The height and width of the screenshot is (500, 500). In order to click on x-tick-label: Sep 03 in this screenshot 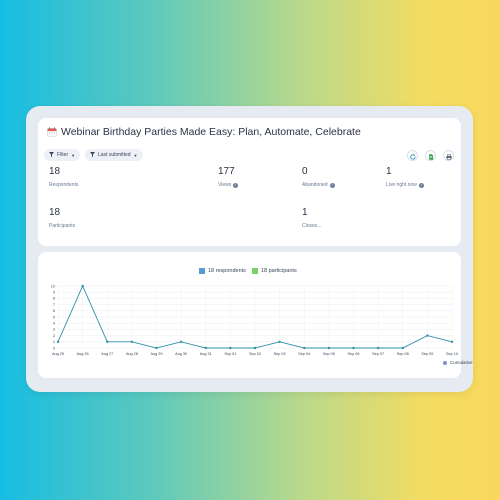, I will do `click(280, 354)`.